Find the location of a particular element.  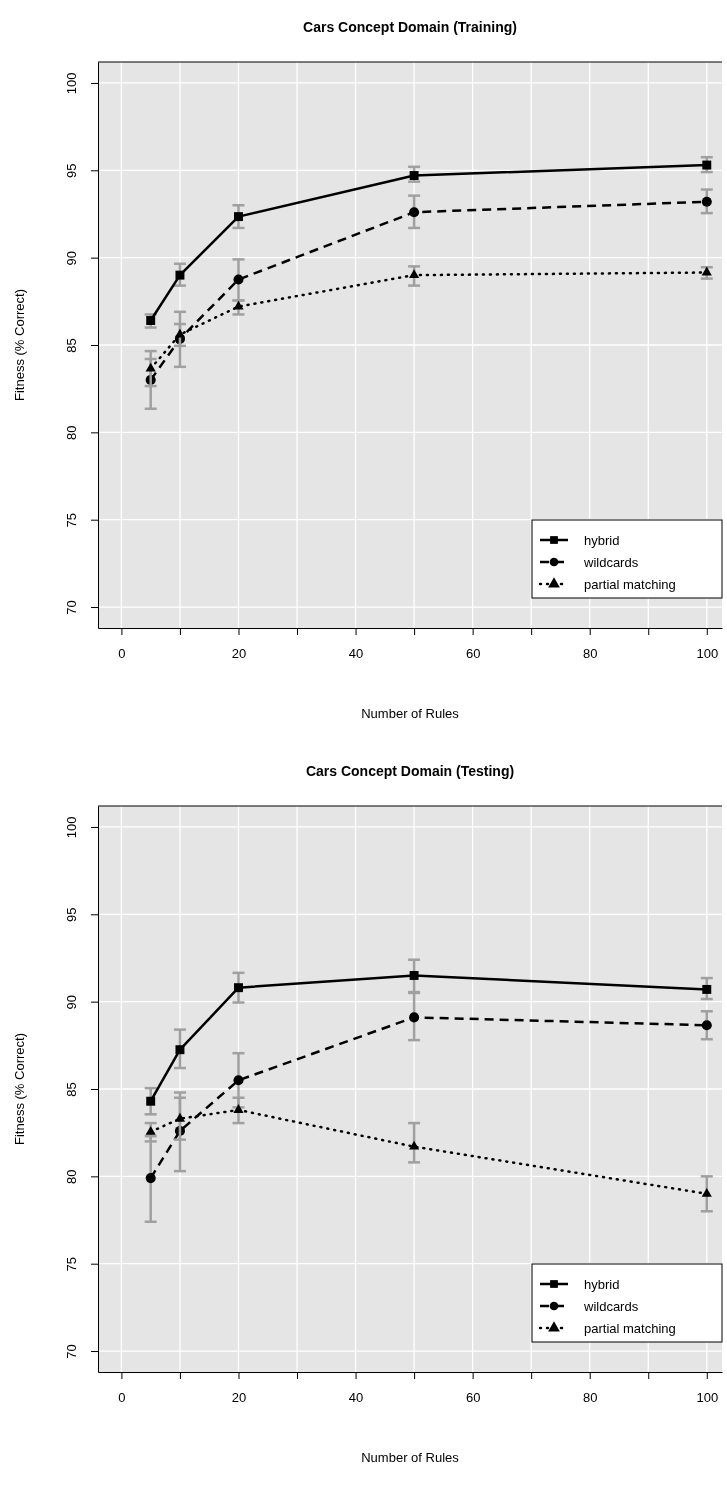

chart-title: Cars Concept Domain (Training) is located at coordinates (410, 27).